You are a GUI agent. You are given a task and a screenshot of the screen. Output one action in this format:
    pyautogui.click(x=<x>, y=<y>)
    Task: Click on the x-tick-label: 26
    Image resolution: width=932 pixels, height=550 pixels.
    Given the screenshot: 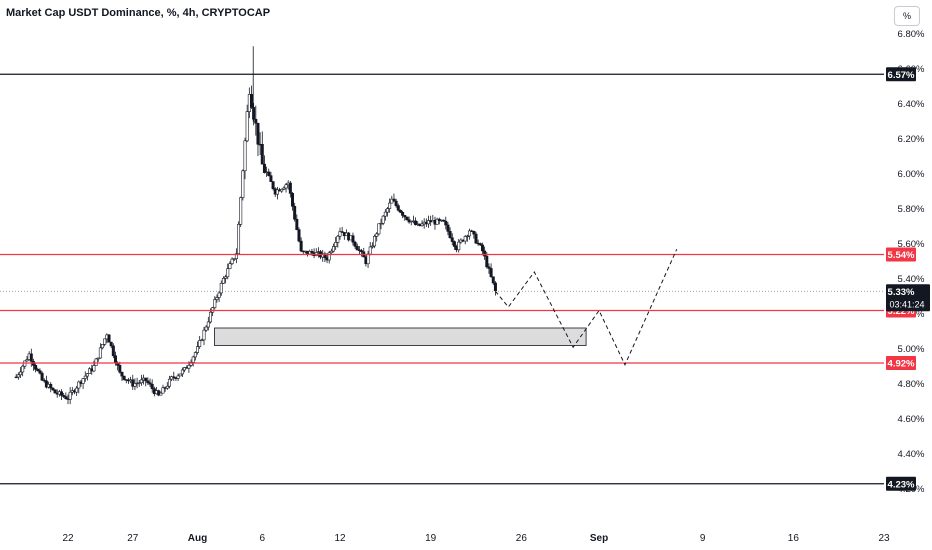 What is the action you would take?
    pyautogui.click(x=522, y=538)
    